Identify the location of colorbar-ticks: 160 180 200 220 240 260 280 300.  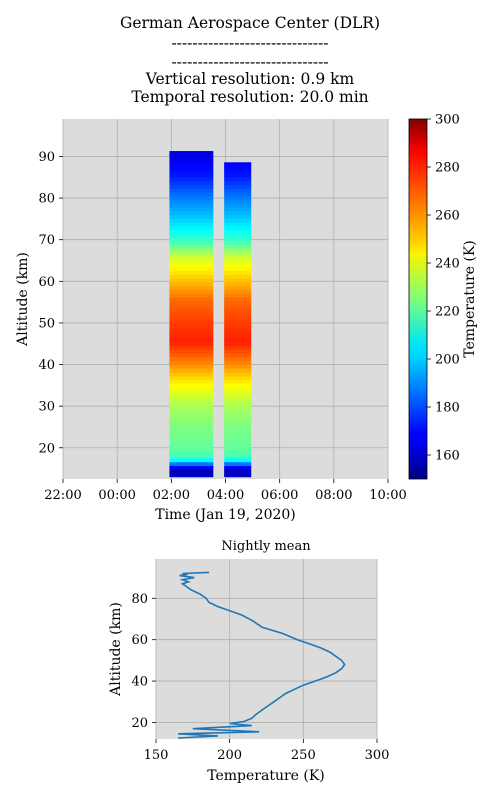
(443, 288).